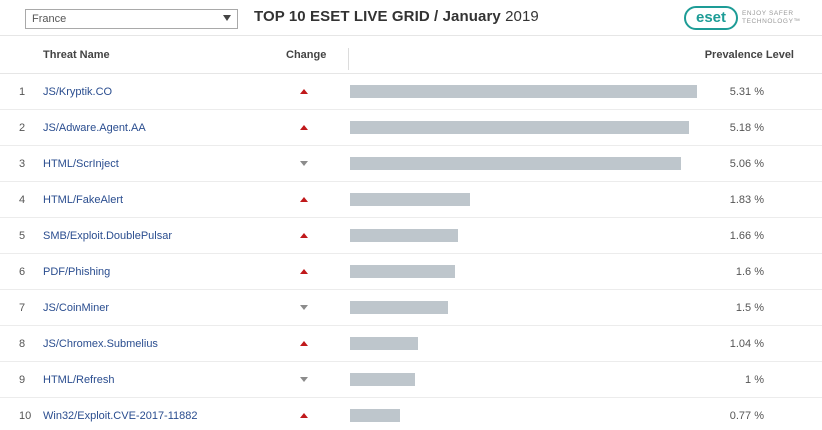  What do you see at coordinates (771, 17) in the screenshot?
I see `eset-logo-tagline: ENJOY SAFER TECHNOLOGY™` at bounding box center [771, 17].